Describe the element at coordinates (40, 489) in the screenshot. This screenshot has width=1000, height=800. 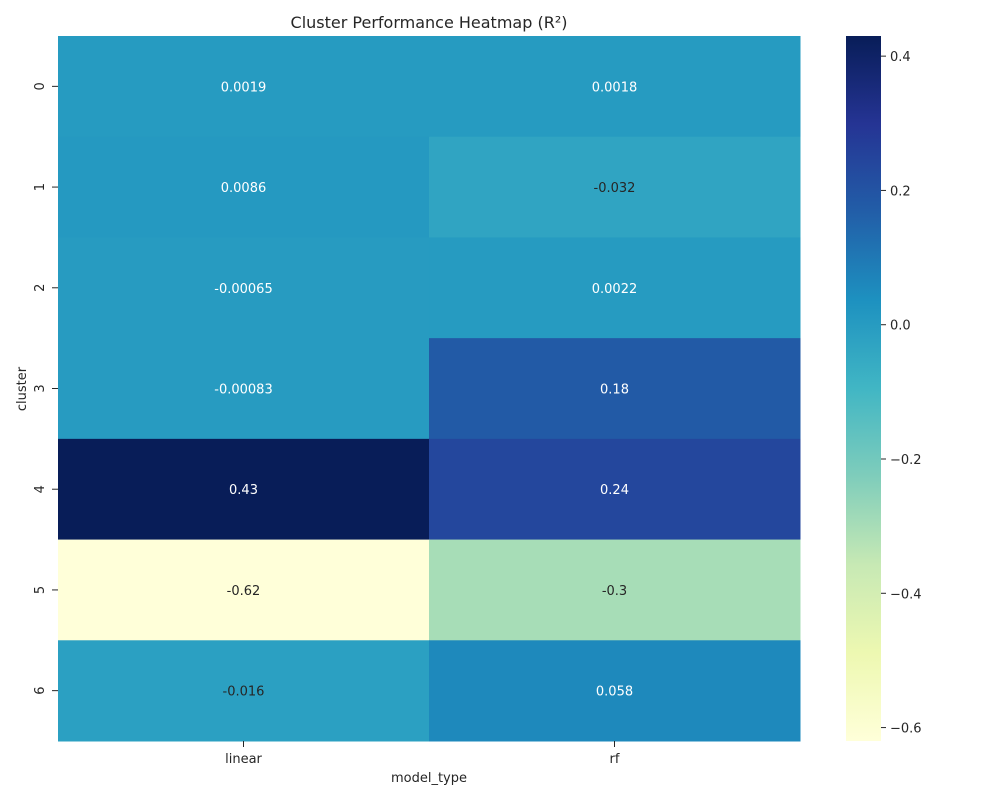
I see `y-tick-label: 4` at that location.